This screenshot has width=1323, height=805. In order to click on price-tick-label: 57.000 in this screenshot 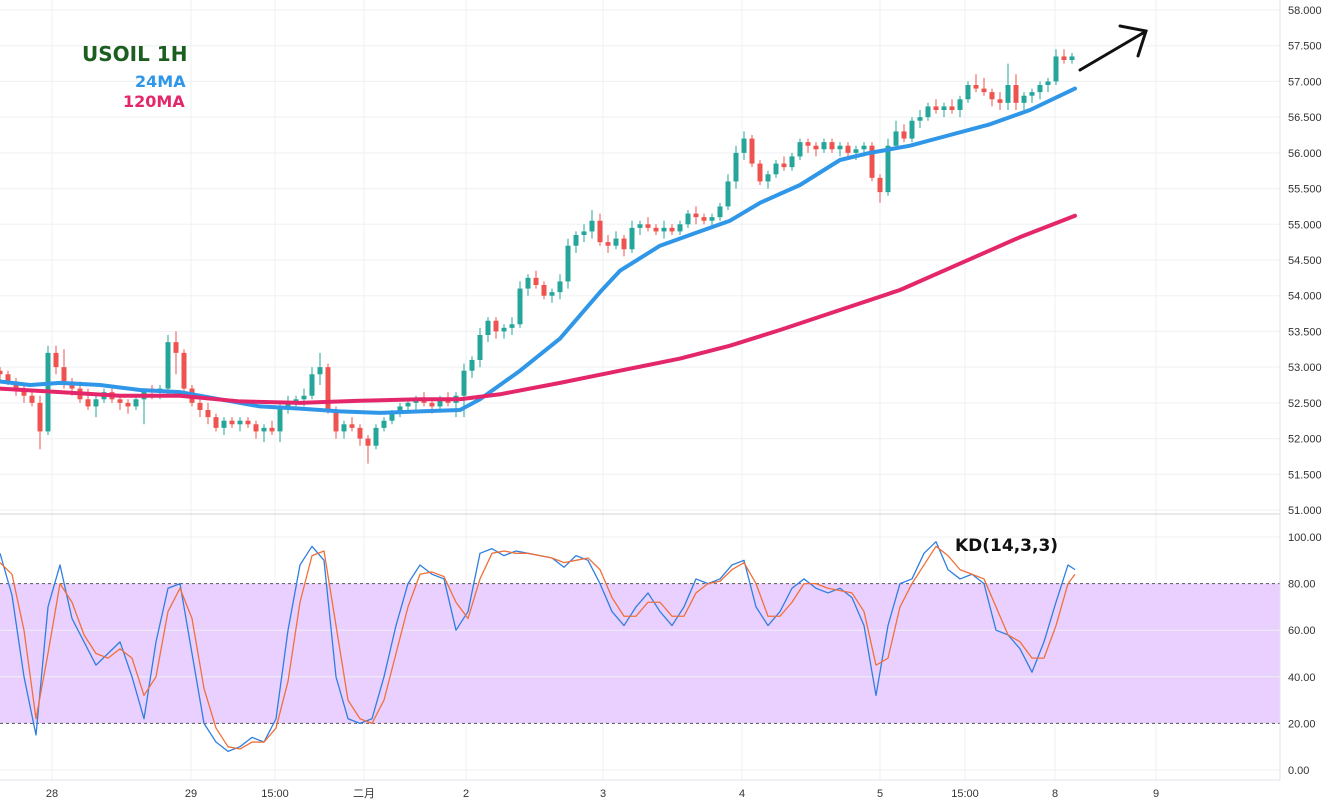, I will do `click(1305, 82)`.